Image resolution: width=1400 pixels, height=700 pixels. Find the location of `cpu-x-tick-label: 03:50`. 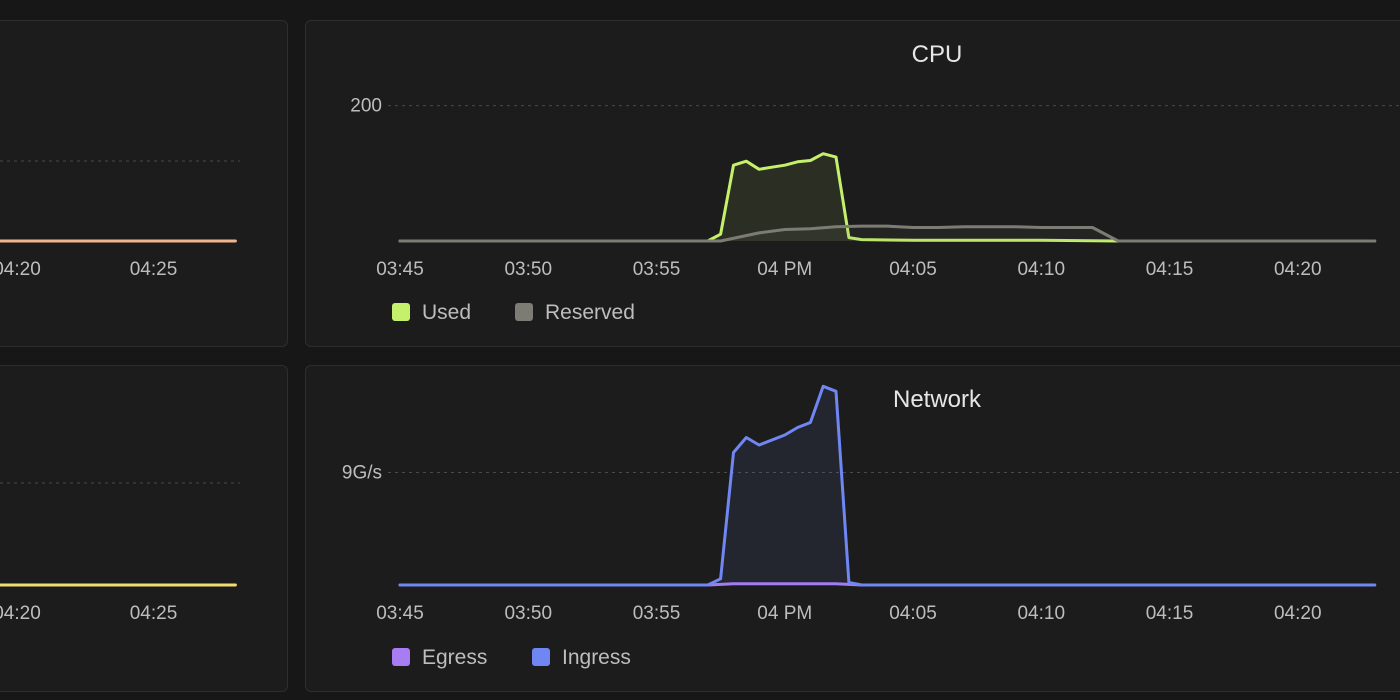

cpu-x-tick-label: 03:50 is located at coordinates (528, 269).